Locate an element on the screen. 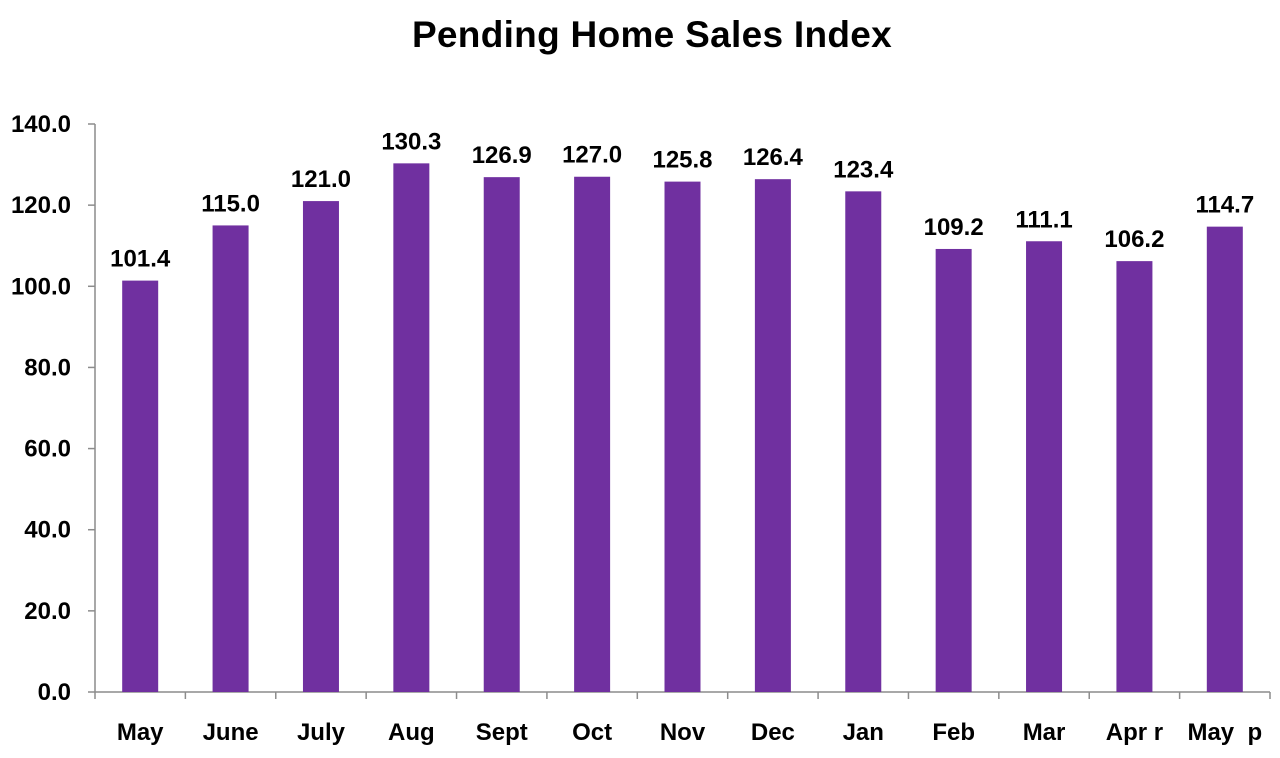 Image resolution: width=1280 pixels, height=758 pixels. x-tick-label: June is located at coordinates (231, 732).